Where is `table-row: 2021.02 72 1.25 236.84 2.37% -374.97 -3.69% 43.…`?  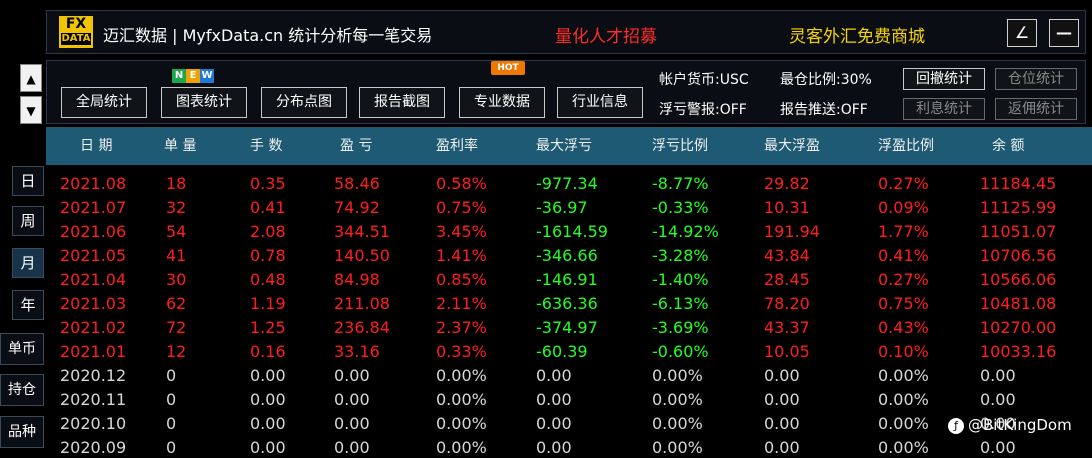
table-row: 2021.02 72 1.25 236.84 2.37% -374.97 -3.69% 43.… is located at coordinates (569, 328).